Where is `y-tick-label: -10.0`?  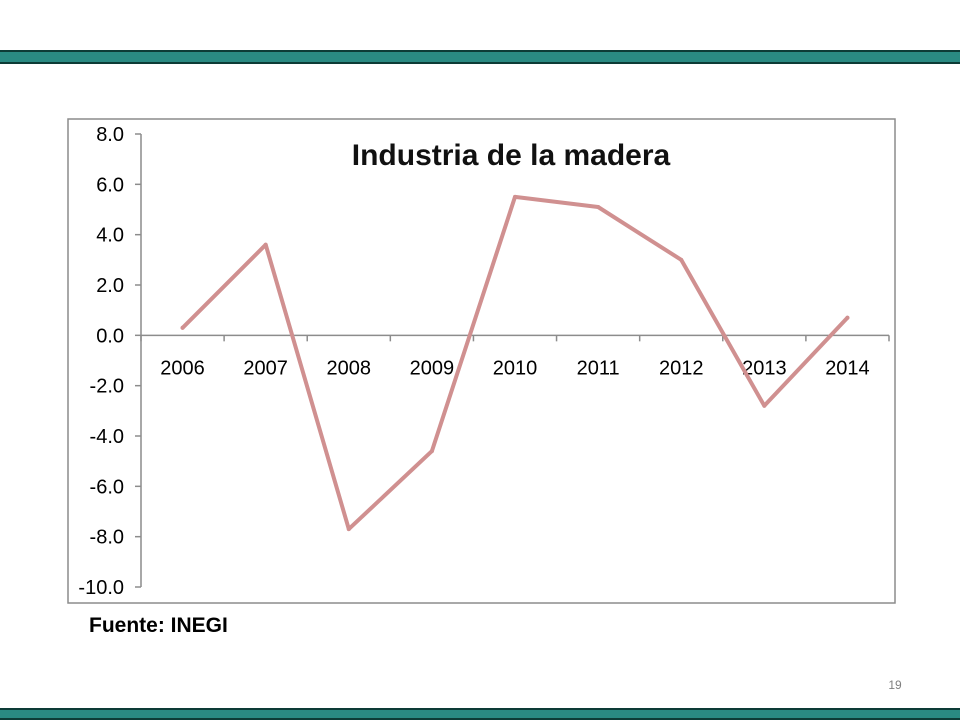
y-tick-label: -10.0 is located at coordinates (101, 588).